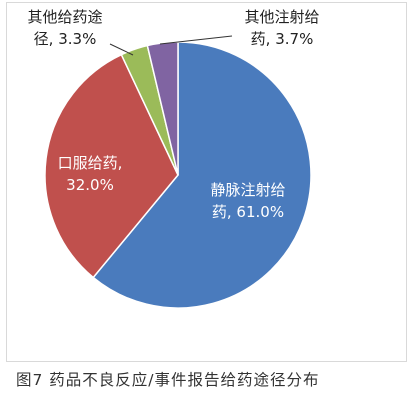 The width and height of the screenshot is (413, 407). I want to click on slice-label-1: 口服给药, 32.0%, so click(90, 174).